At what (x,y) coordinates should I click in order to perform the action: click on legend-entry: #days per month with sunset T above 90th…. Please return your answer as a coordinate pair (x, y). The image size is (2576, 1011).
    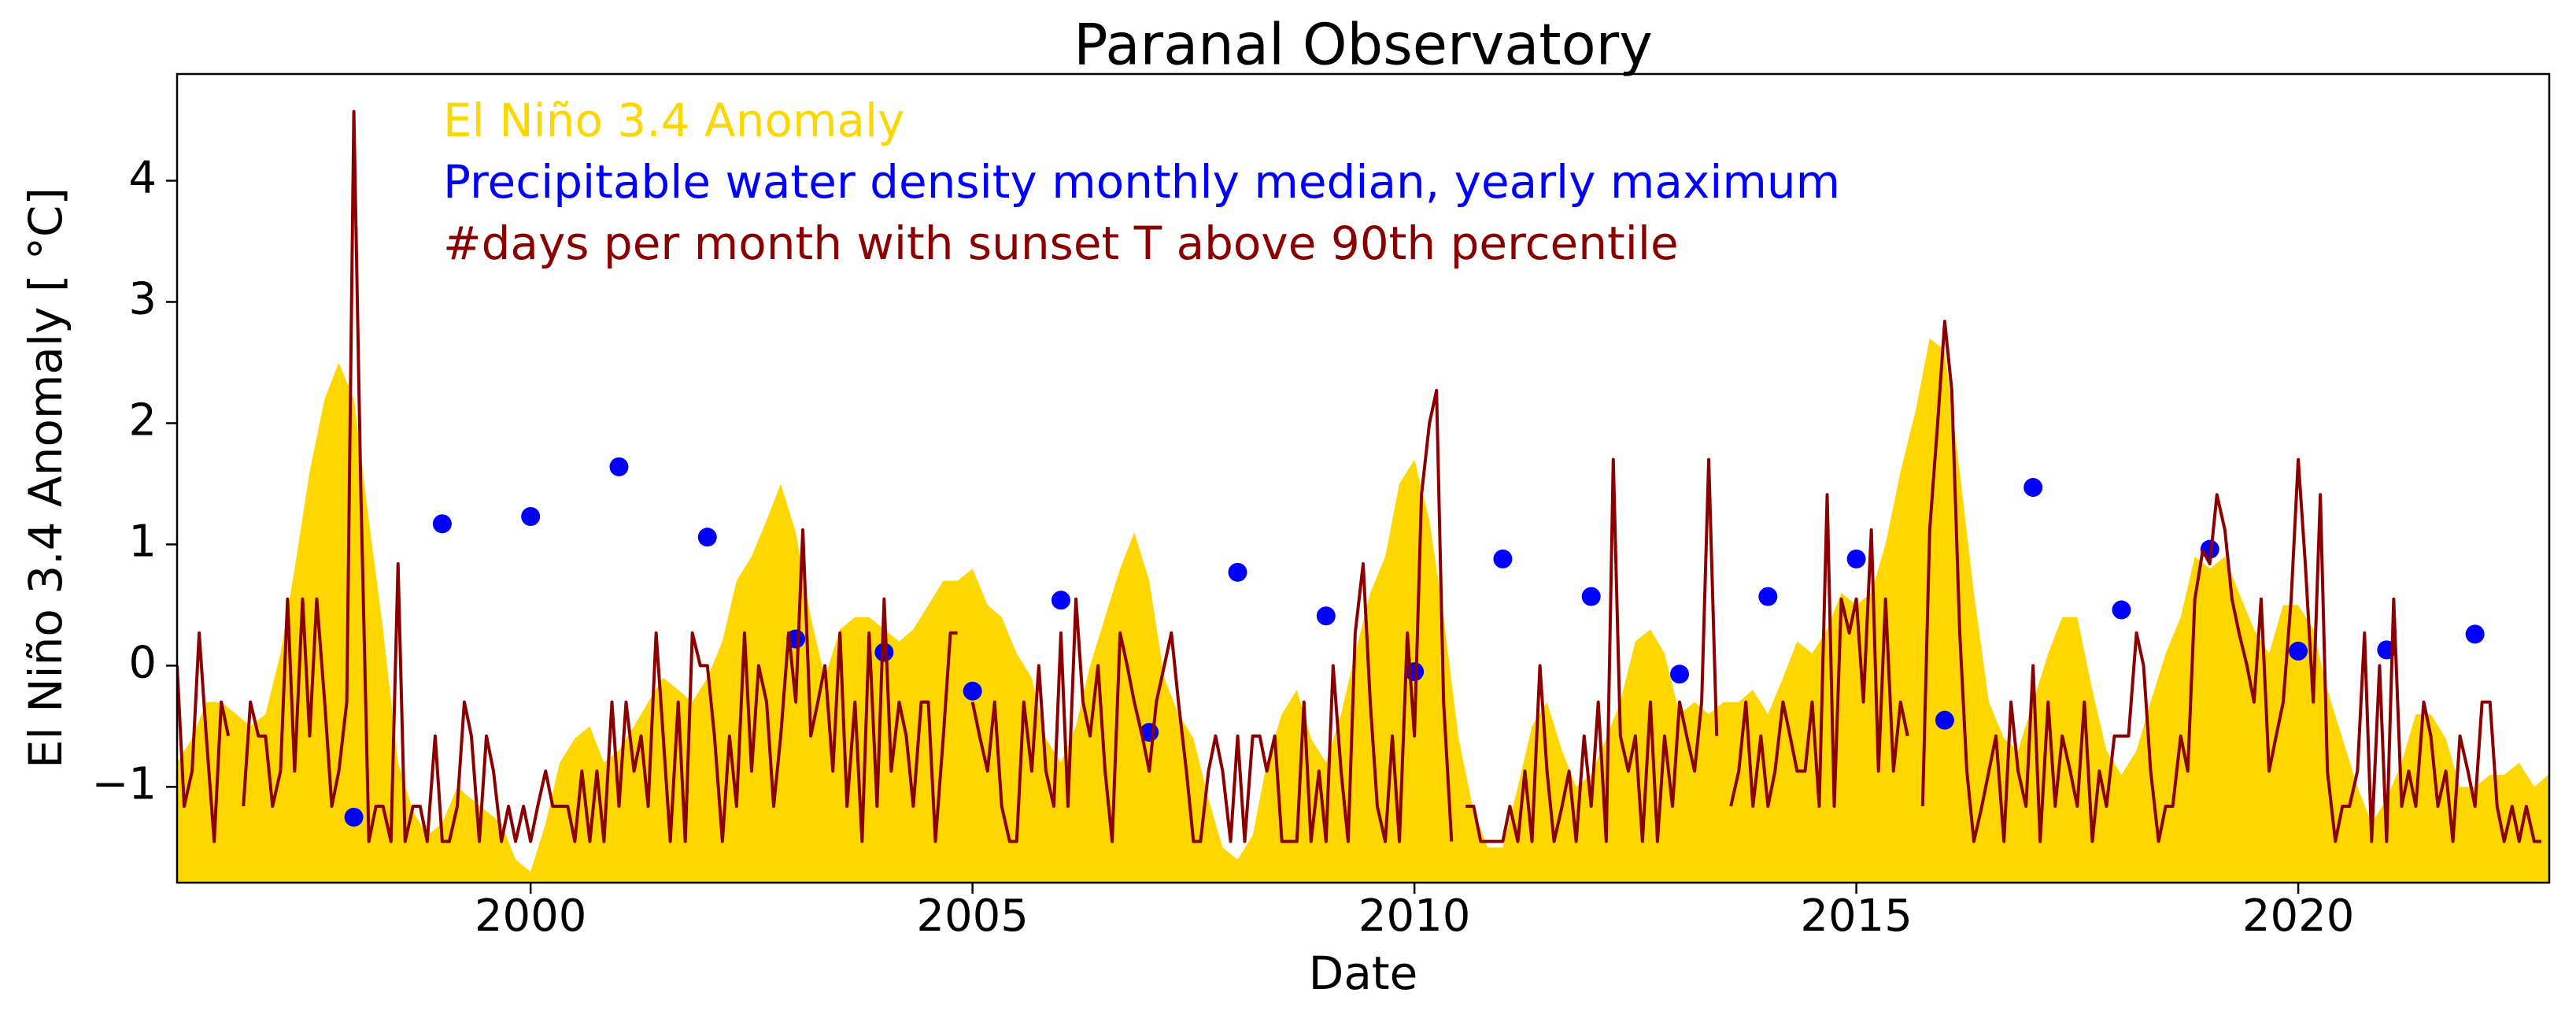
    Looking at the image, I should click on (1061, 243).